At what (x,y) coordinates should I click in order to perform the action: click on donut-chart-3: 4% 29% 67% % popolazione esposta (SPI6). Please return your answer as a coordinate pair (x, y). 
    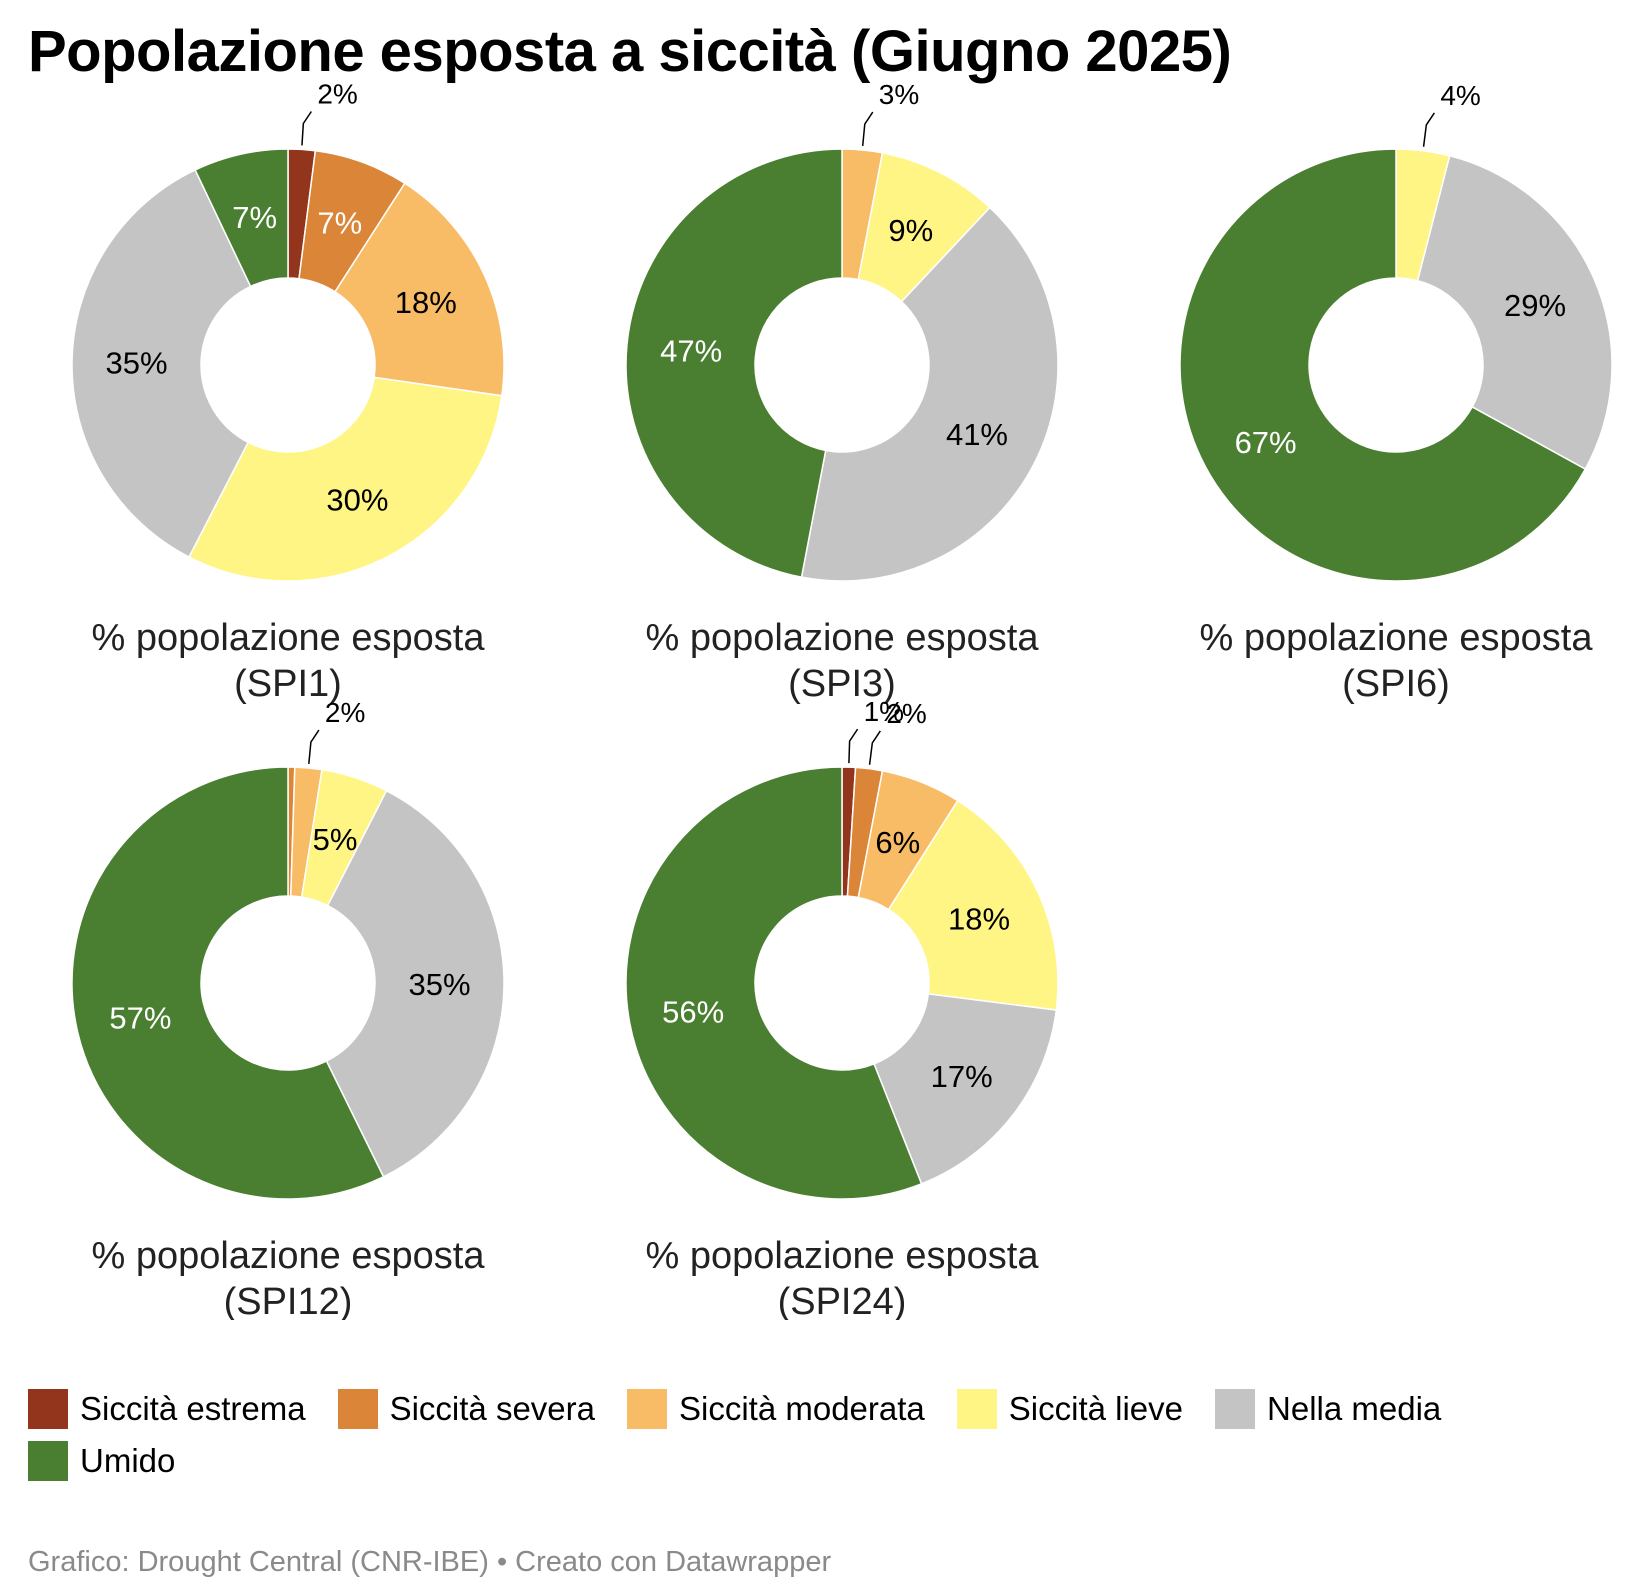
    Looking at the image, I should click on (1396, 392).